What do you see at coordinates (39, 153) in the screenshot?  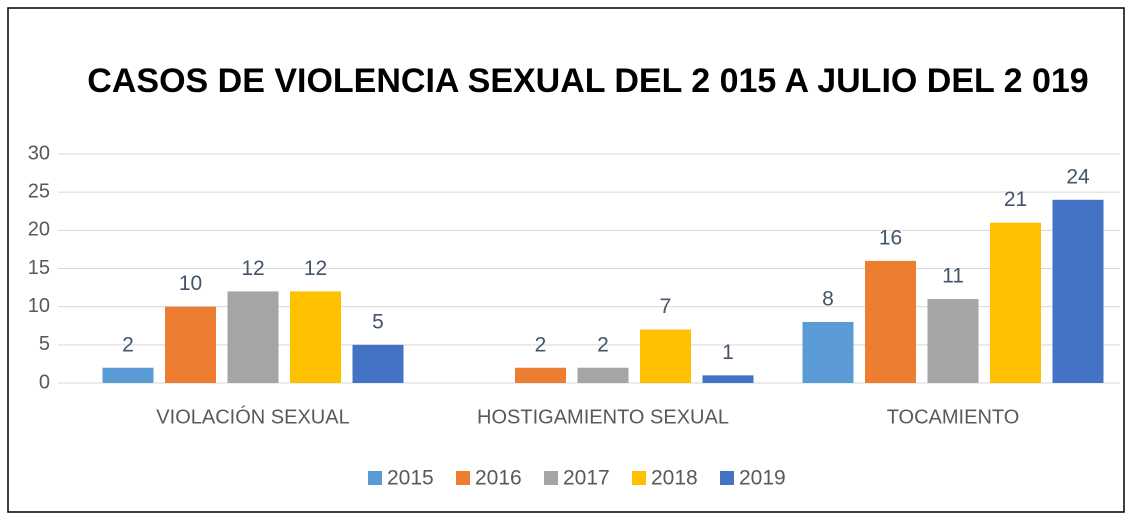 I see `y-tick-label: 30` at bounding box center [39, 153].